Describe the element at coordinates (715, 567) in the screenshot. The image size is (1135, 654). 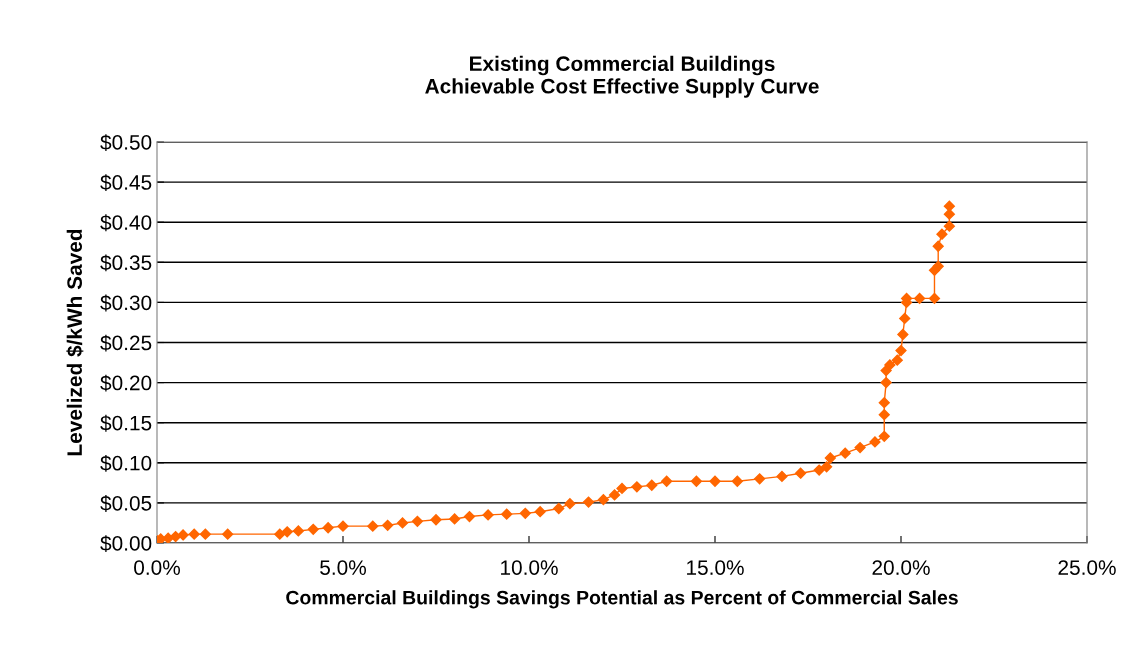
I see `x-tick-label: 15.0%` at that location.